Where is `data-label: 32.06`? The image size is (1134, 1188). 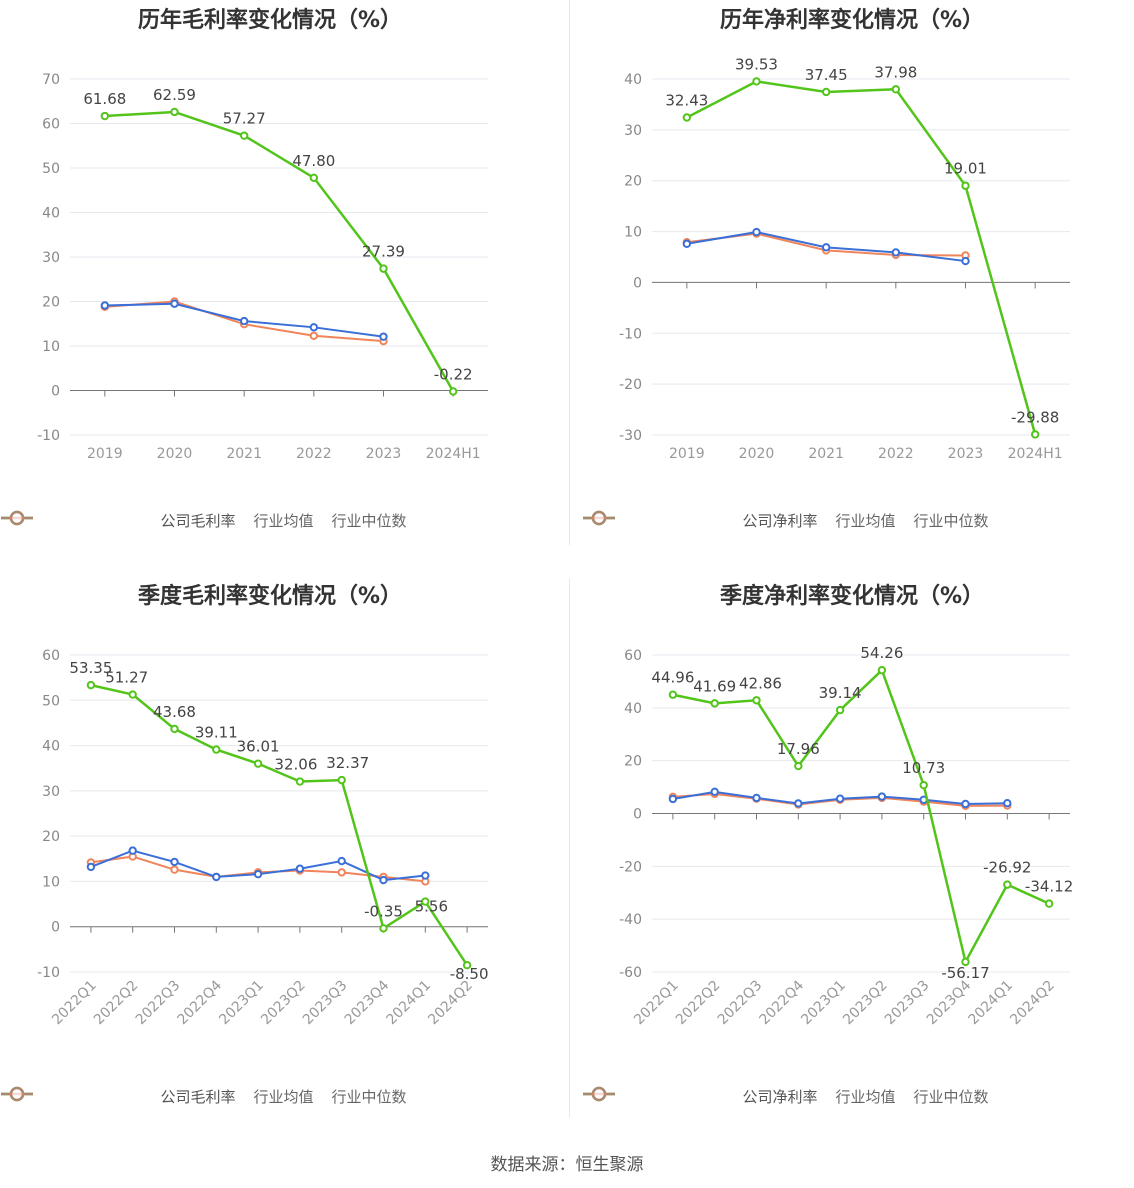 data-label: 32.06 is located at coordinates (295, 765).